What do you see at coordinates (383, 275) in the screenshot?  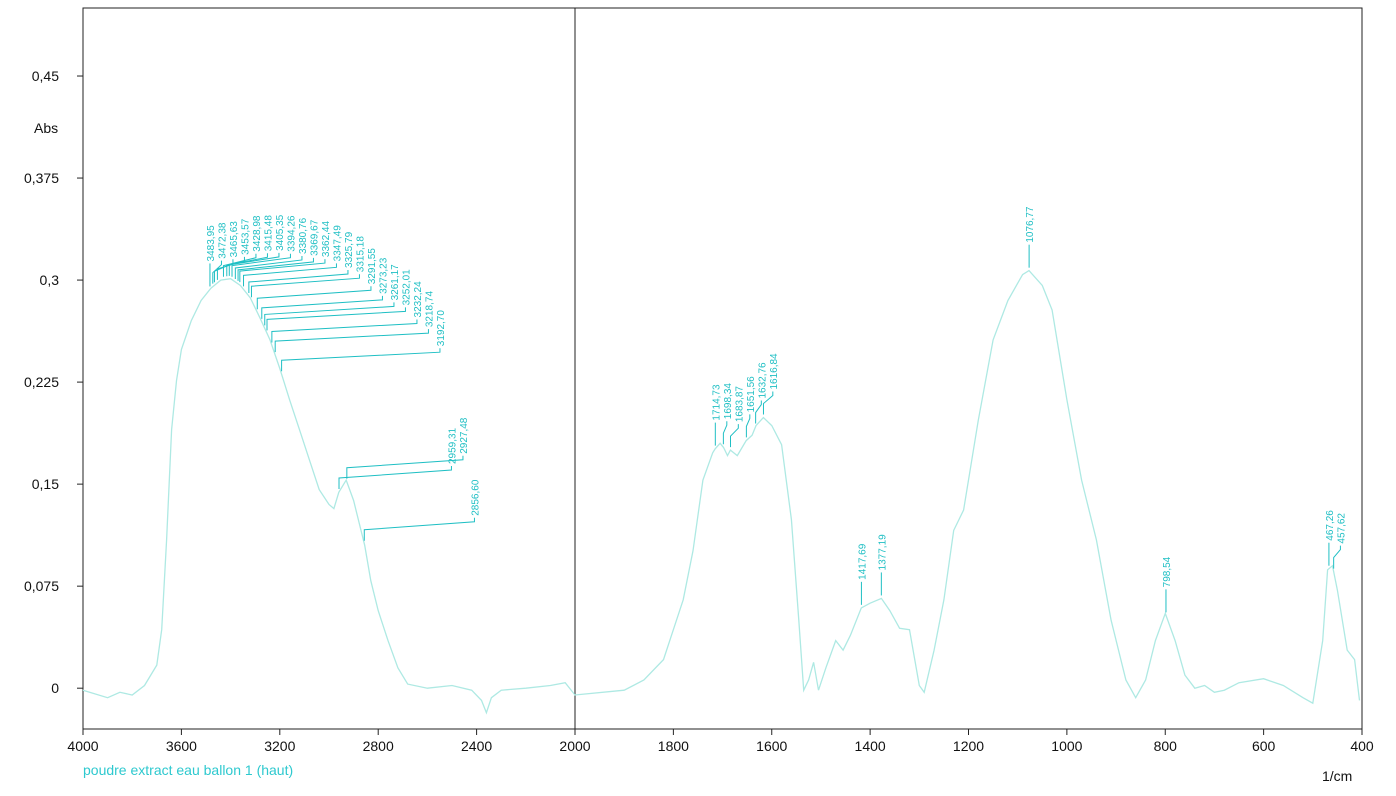 I see `peak-label: 3273,23` at bounding box center [383, 275].